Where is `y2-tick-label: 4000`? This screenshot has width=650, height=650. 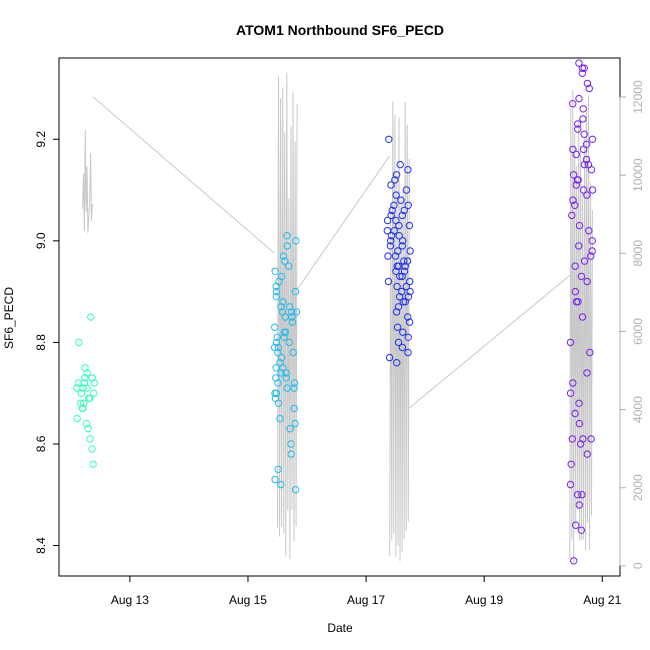
y2-tick-label: 4000 is located at coordinates (638, 409).